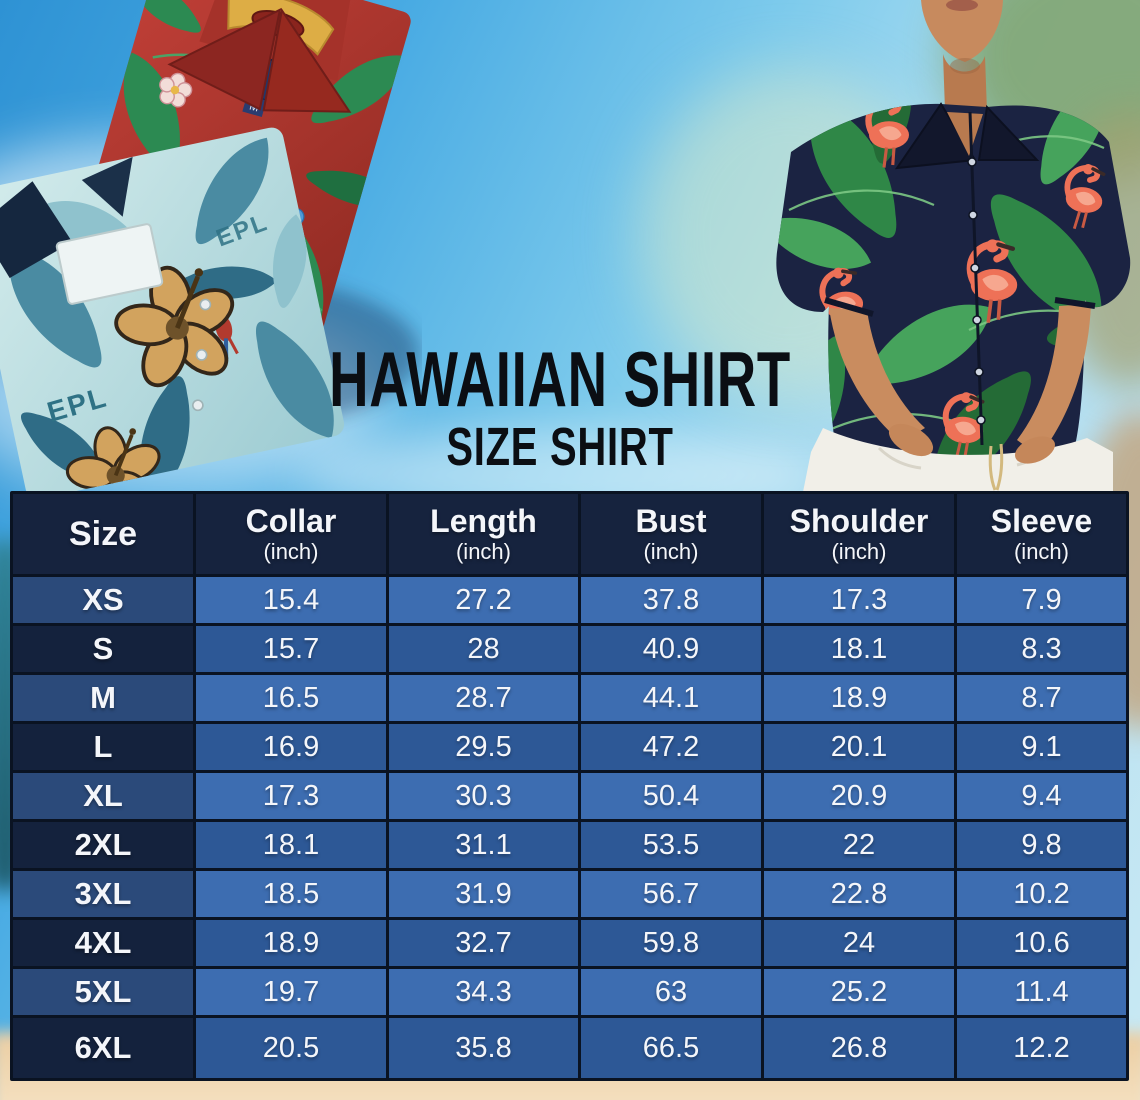  Describe the element at coordinates (109, 264) in the screenshot. I see `chest-pocket` at that location.